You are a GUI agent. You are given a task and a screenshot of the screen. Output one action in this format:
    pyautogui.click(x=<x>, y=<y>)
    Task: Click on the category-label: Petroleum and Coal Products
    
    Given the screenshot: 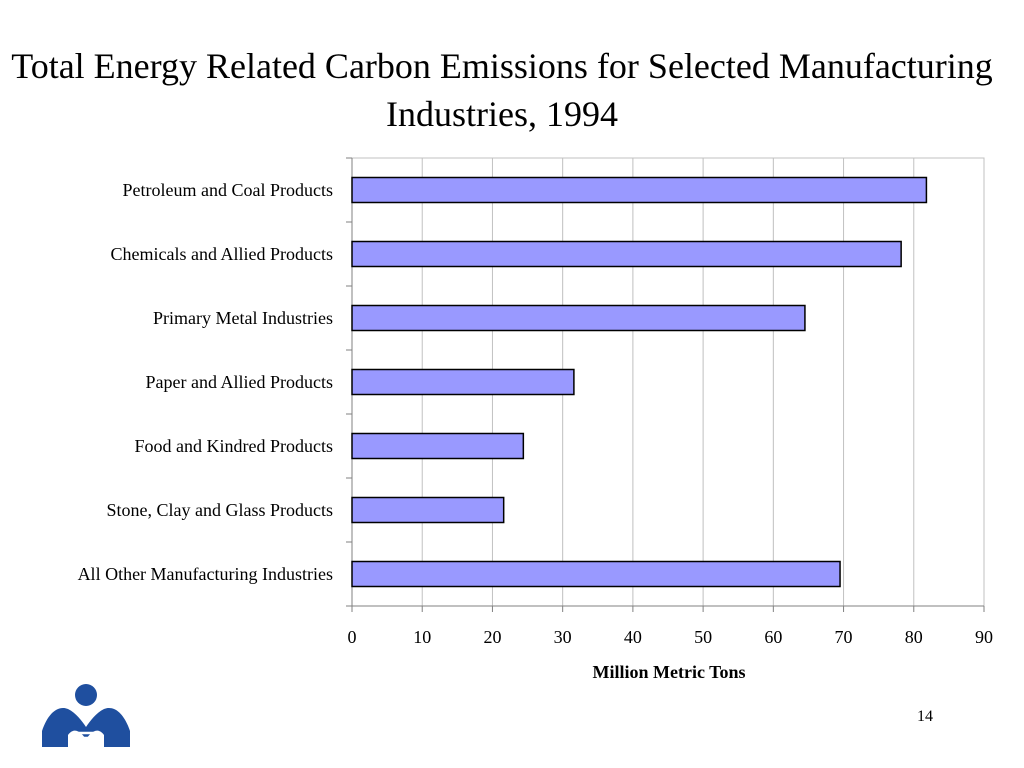 What is the action you would take?
    pyautogui.click(x=228, y=190)
    